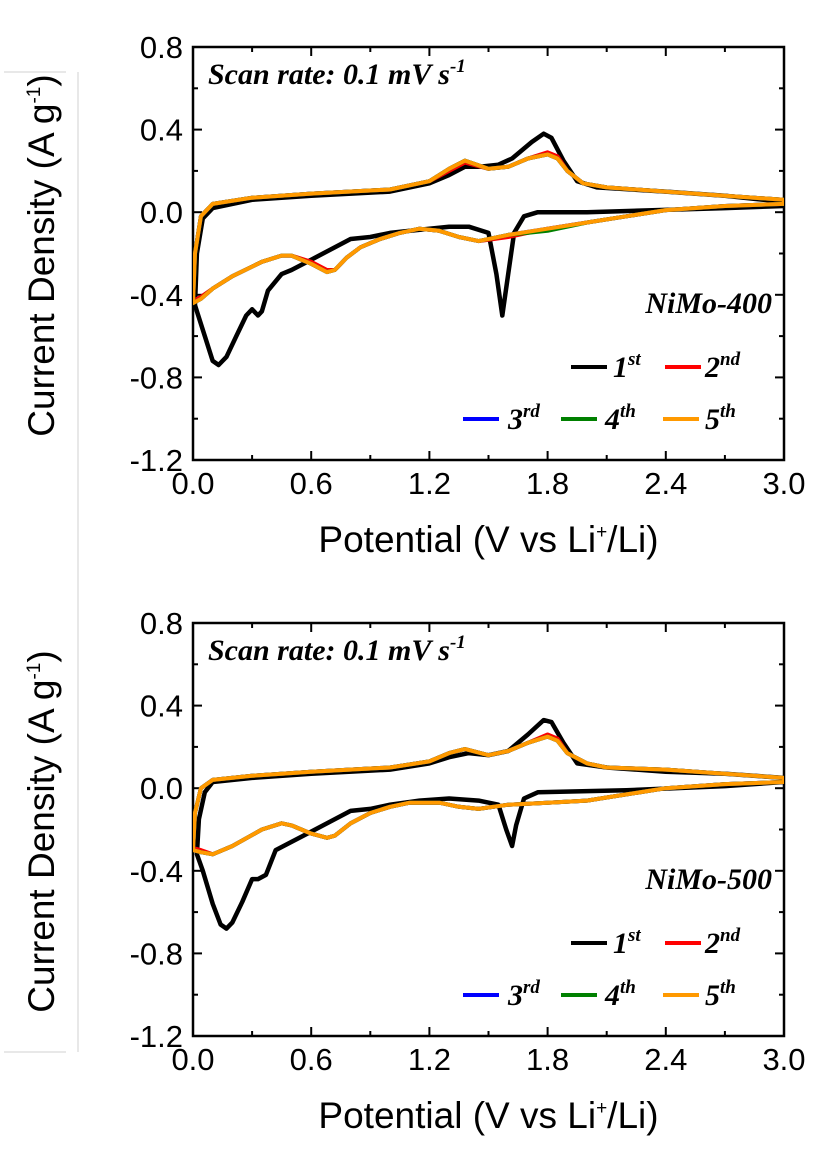  I want to click on sample-label: NiMo-400, so click(708, 303).